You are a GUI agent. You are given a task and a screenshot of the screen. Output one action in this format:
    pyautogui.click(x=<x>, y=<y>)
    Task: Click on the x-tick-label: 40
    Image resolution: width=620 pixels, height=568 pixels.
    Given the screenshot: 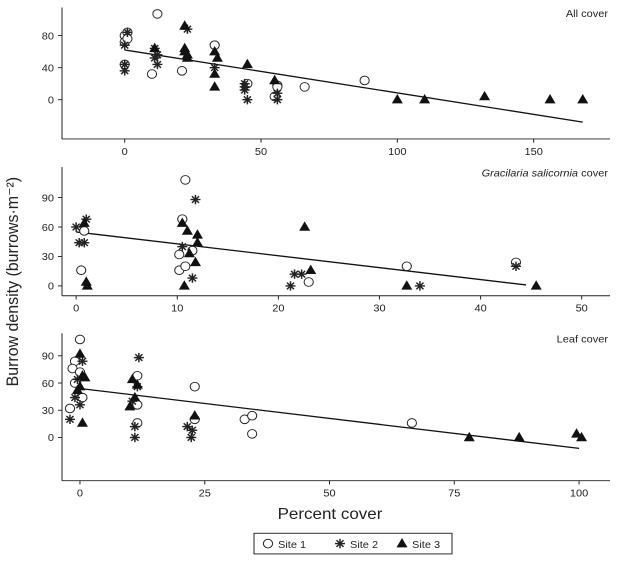 What is the action you would take?
    pyautogui.click(x=480, y=309)
    